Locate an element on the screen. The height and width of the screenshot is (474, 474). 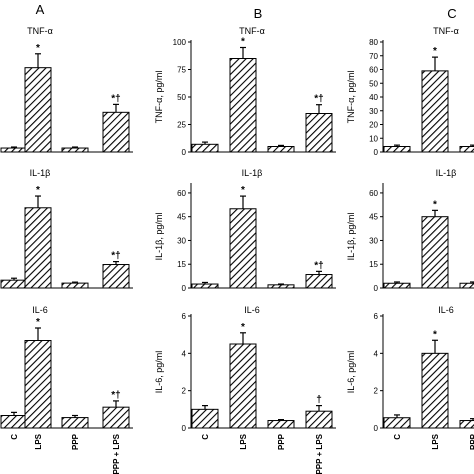
panel-a-il-6: IL-6 * *† C LPS PPP PPP + LPS is located at coordinates (66, 389).